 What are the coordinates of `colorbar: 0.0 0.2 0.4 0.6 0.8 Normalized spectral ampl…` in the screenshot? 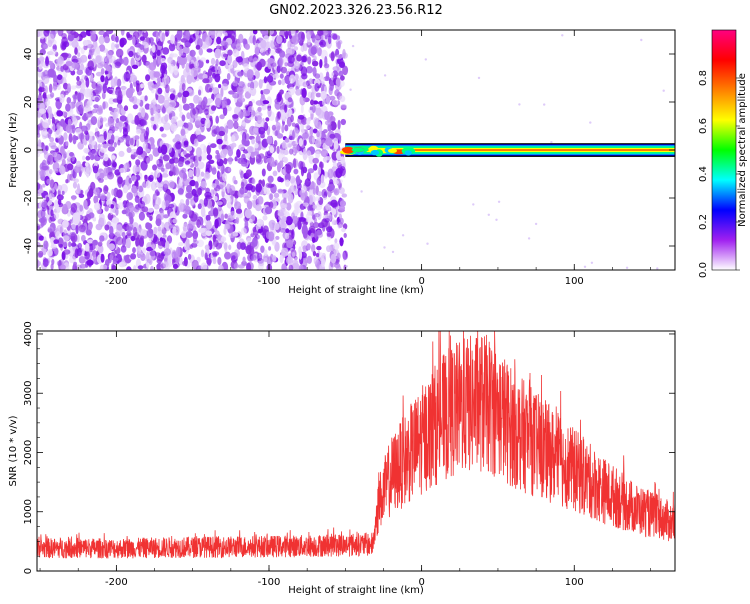 It's located at (723, 153).